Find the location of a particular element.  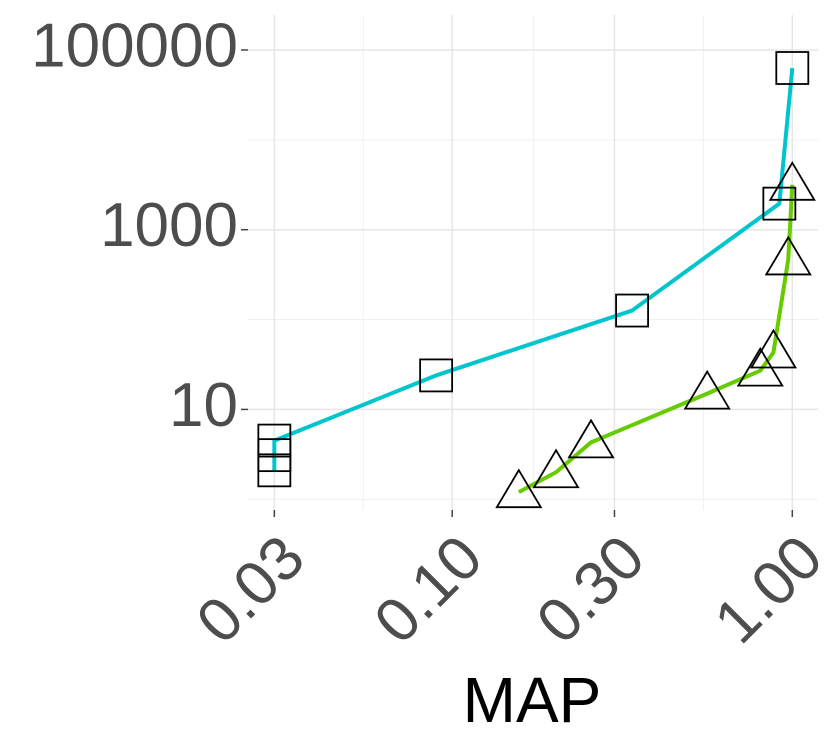

x-tick-label: 1.00 is located at coordinates (766, 590).